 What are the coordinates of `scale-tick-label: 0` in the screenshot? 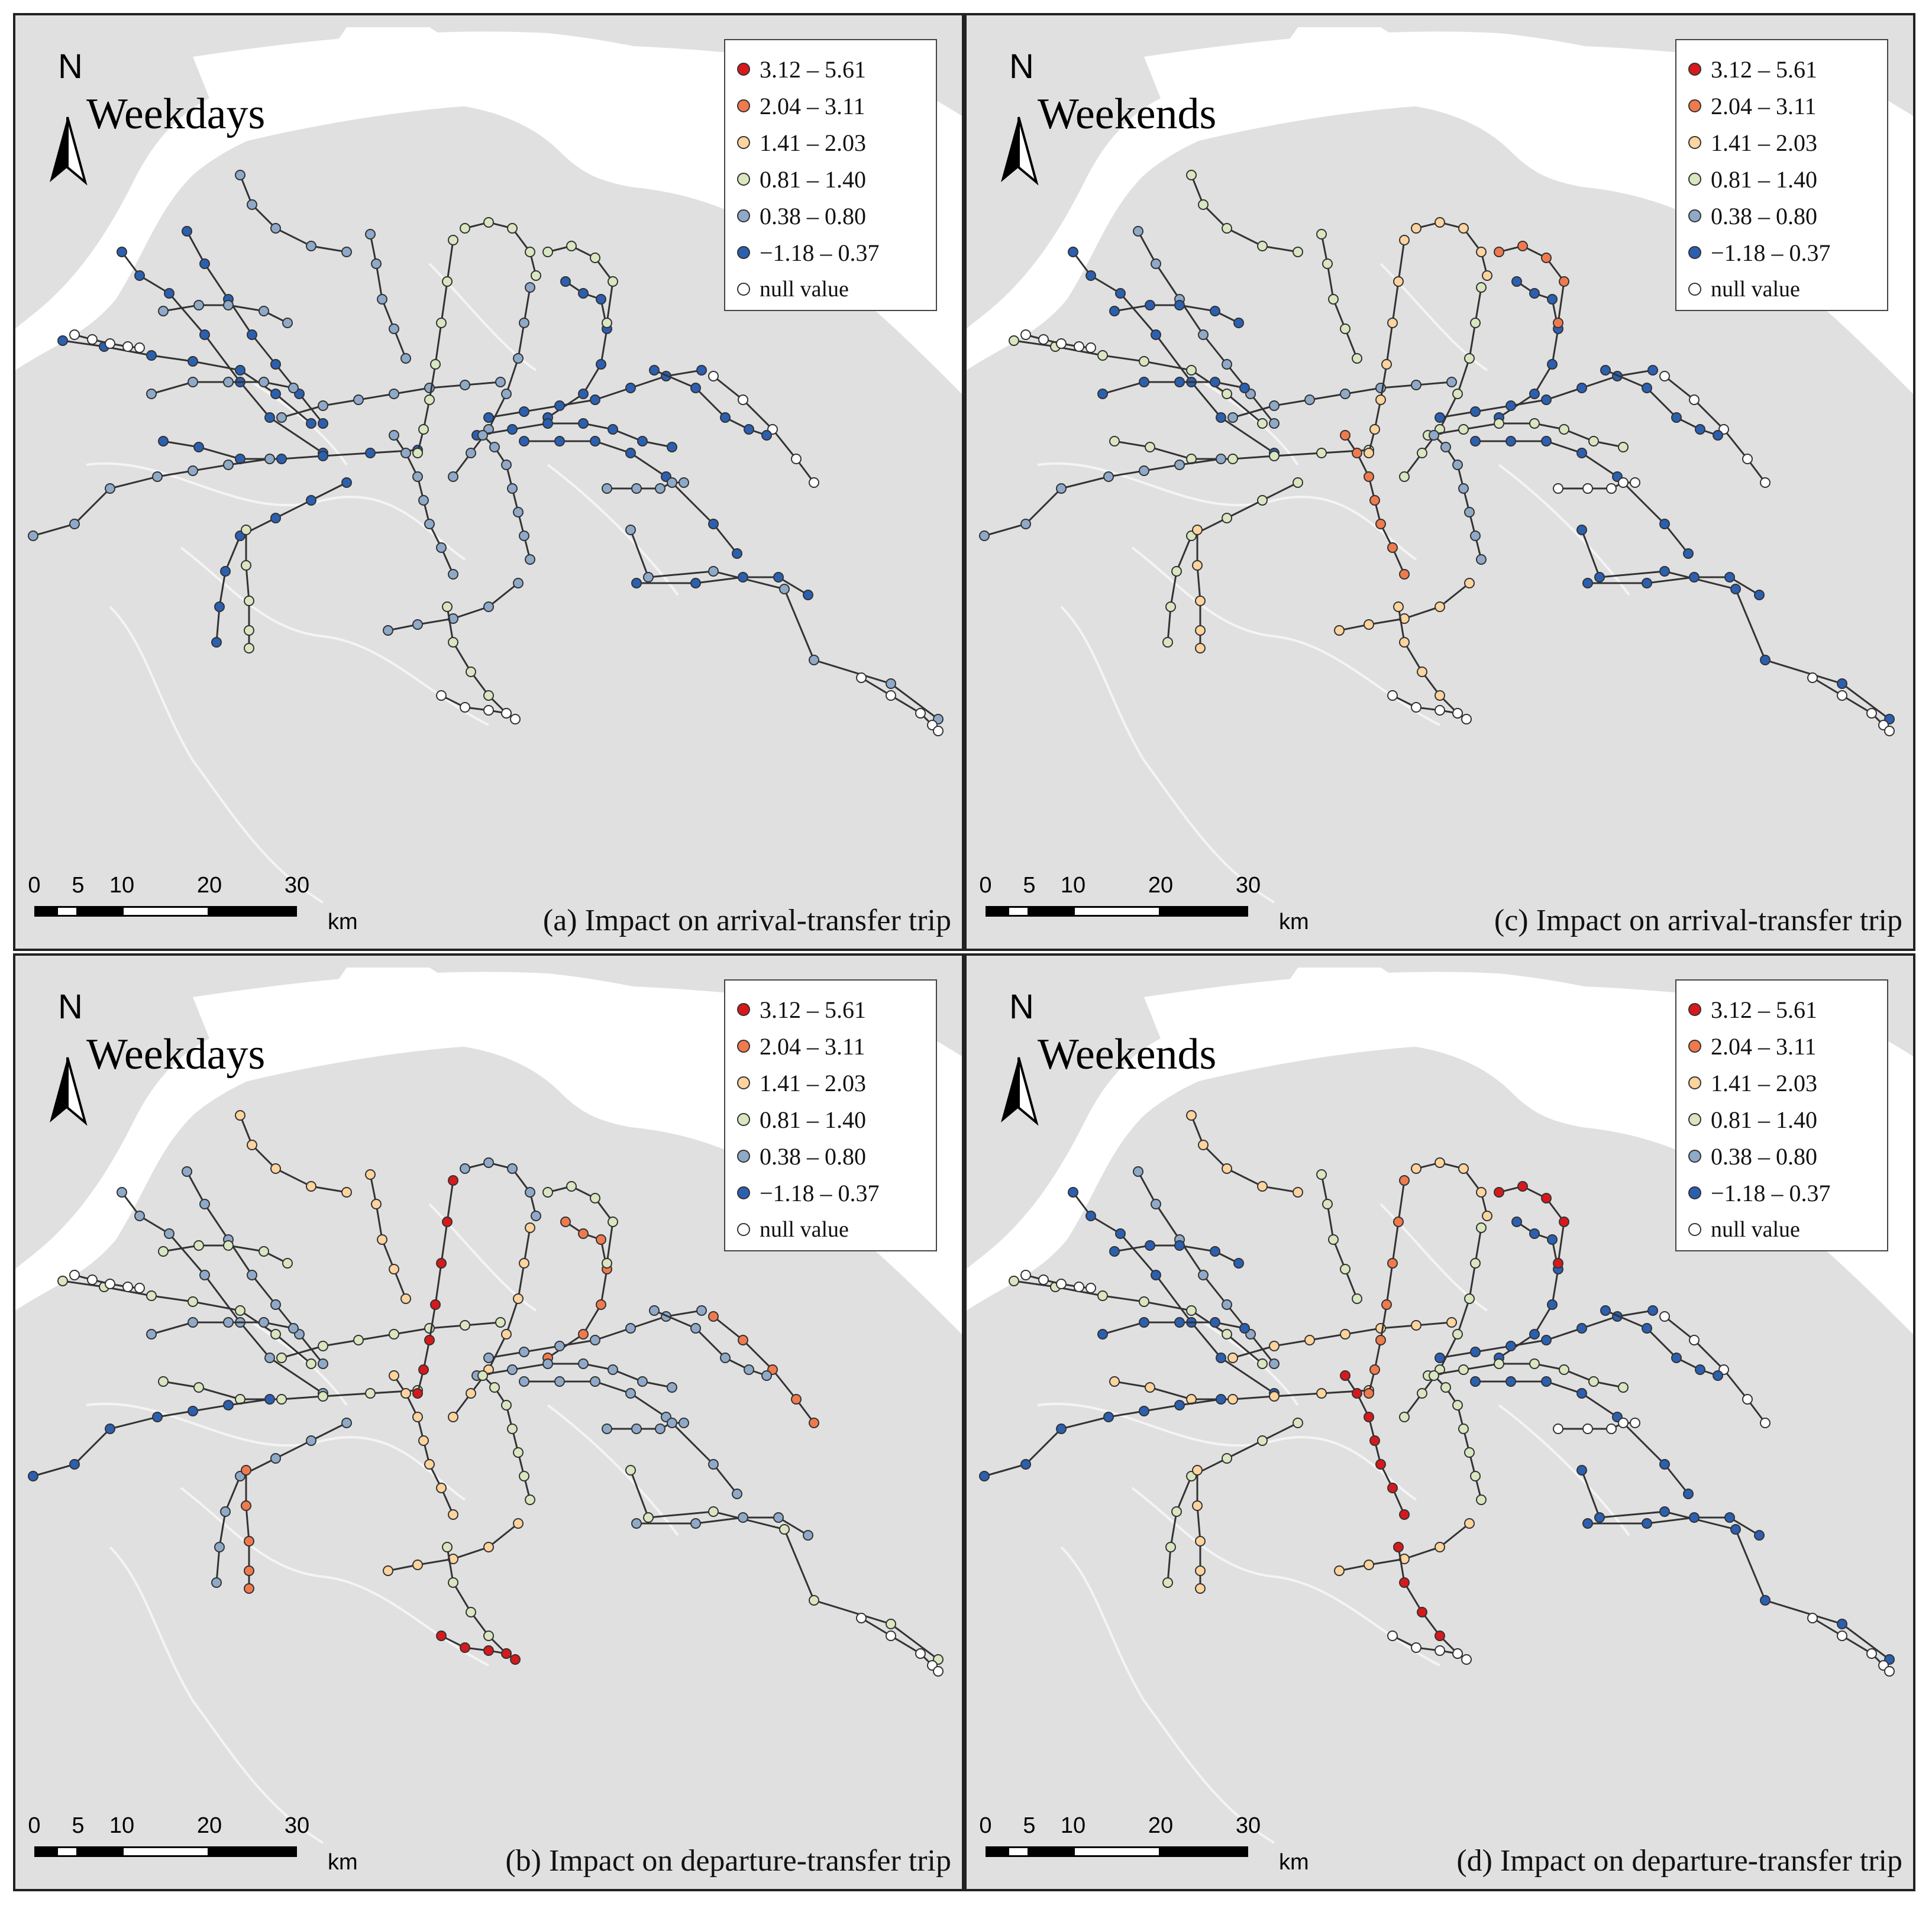 It's located at (985, 885).